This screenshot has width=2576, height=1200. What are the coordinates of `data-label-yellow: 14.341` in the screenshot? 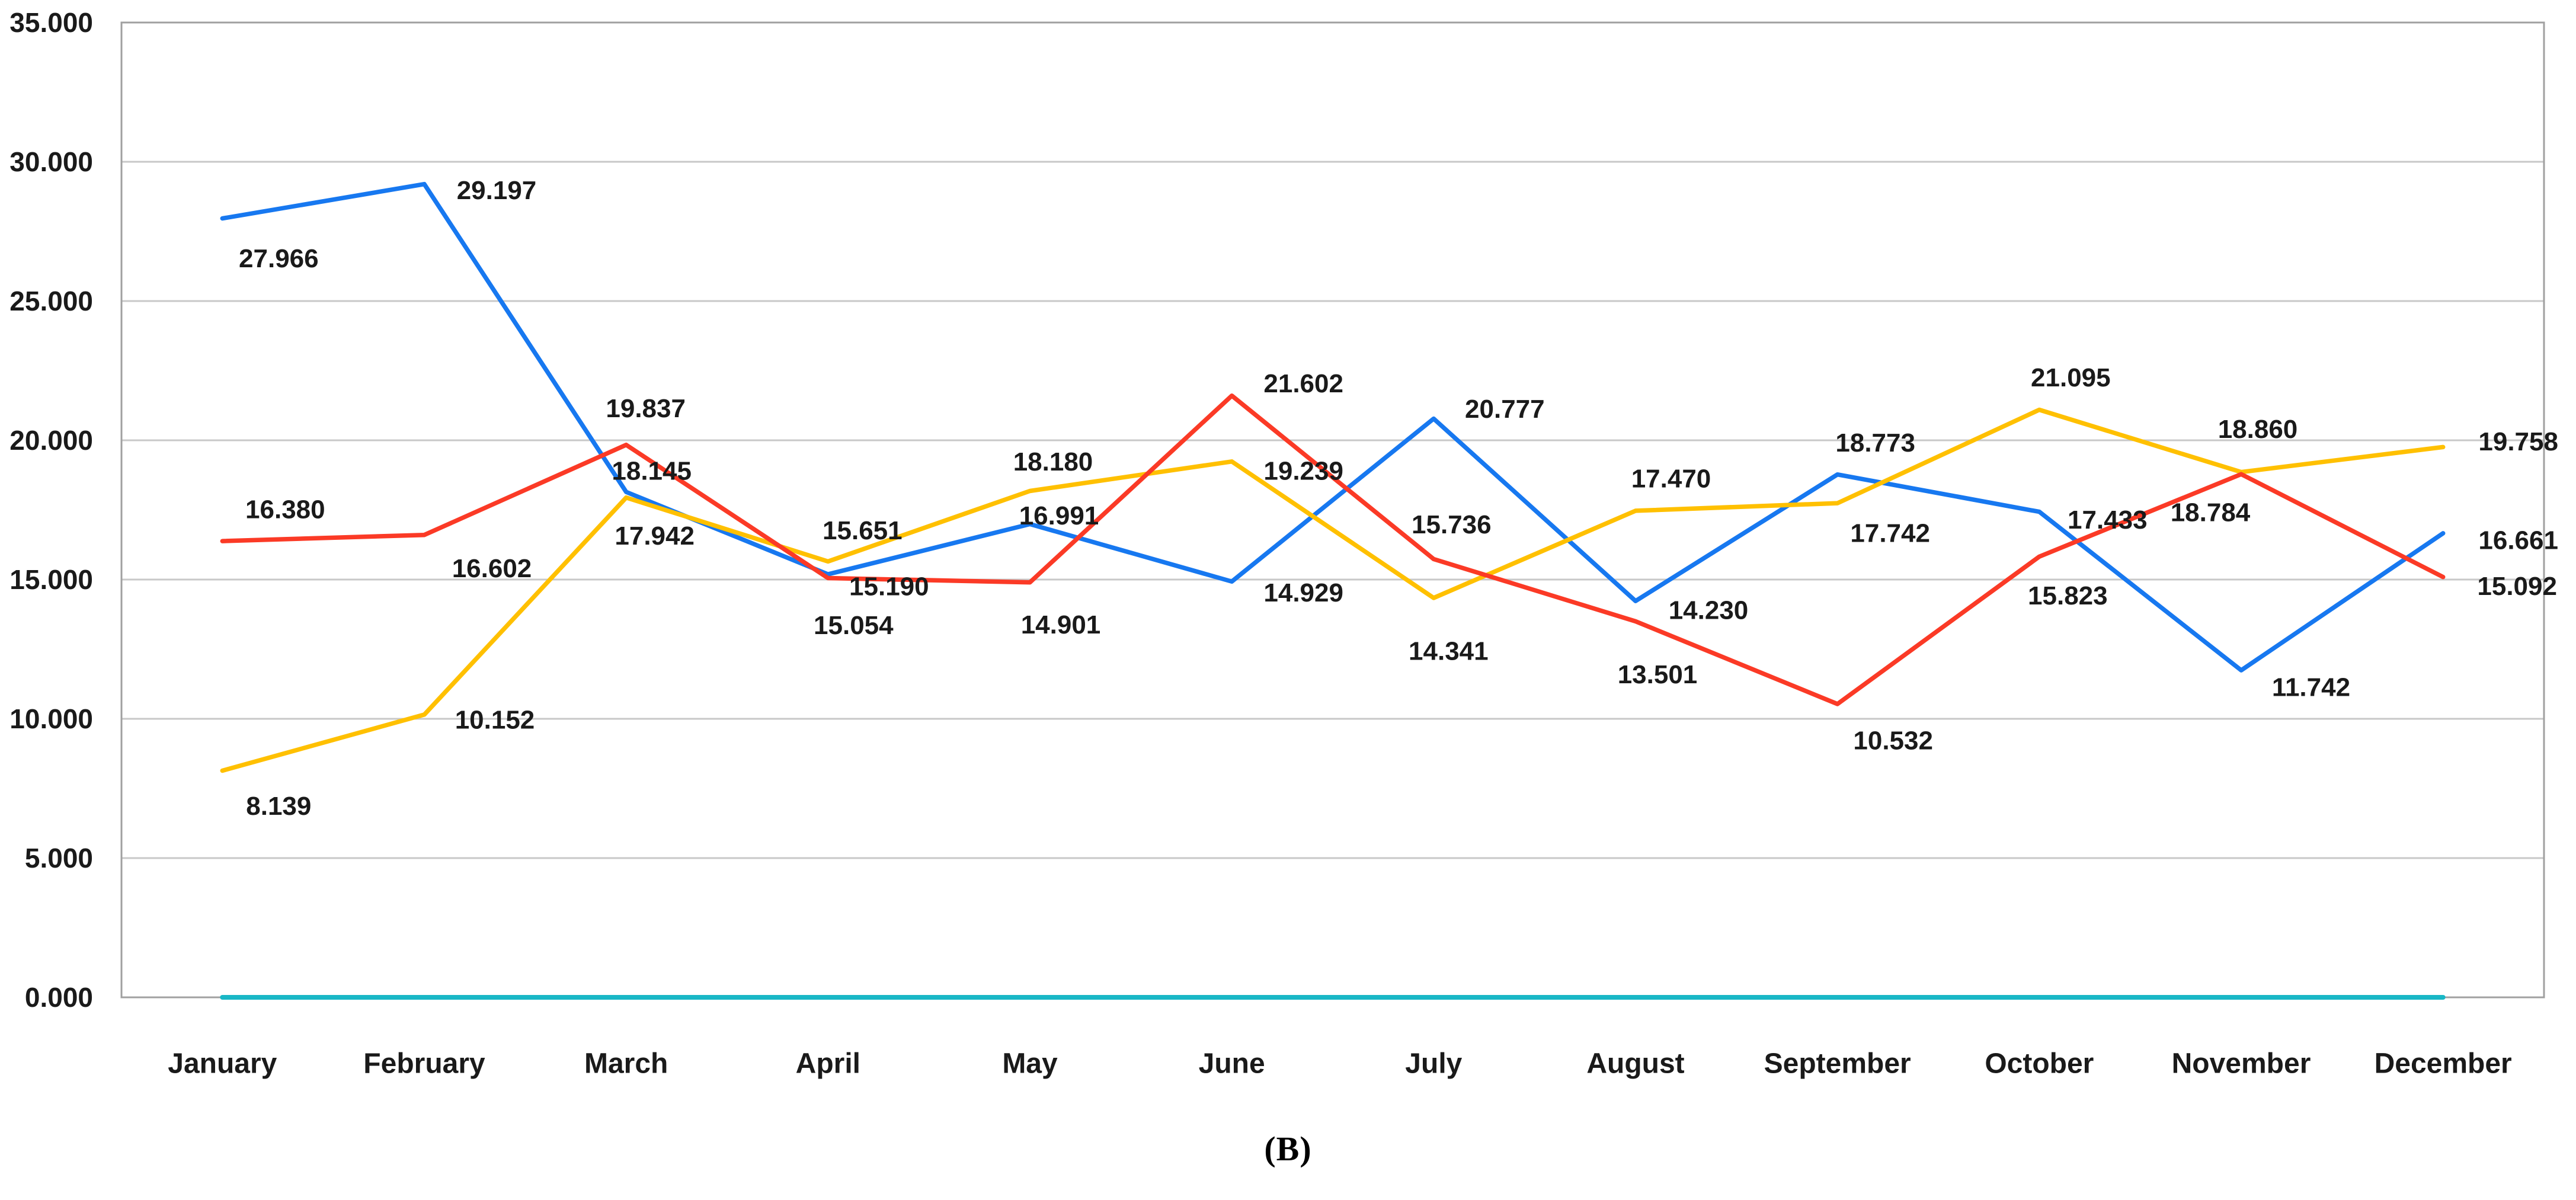 It's located at (1449, 650).